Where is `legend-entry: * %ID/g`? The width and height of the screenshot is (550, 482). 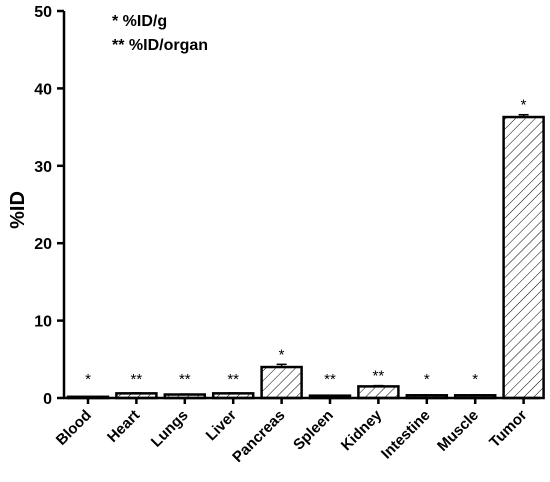
legend-entry: * %ID/g is located at coordinates (139, 21).